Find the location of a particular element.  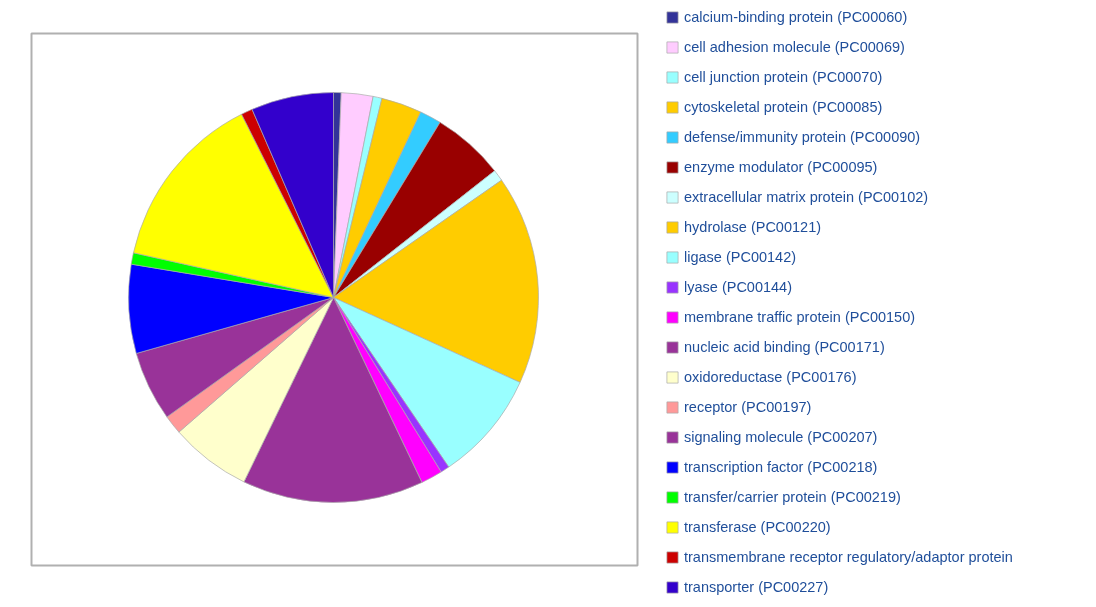

legend-label: transporter (PC00227) is located at coordinates (756, 587).